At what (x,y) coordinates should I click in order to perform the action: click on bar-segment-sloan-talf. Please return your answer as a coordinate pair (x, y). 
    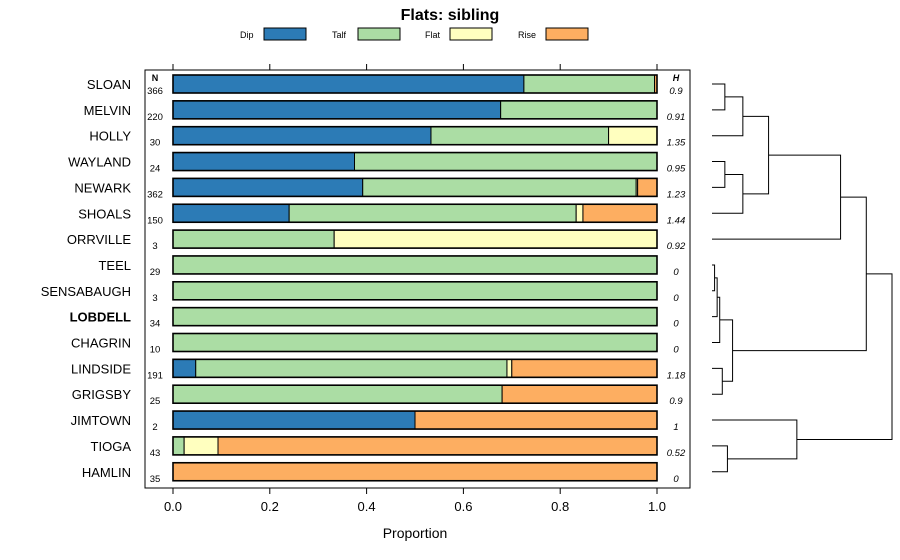
    Looking at the image, I should click on (589, 84).